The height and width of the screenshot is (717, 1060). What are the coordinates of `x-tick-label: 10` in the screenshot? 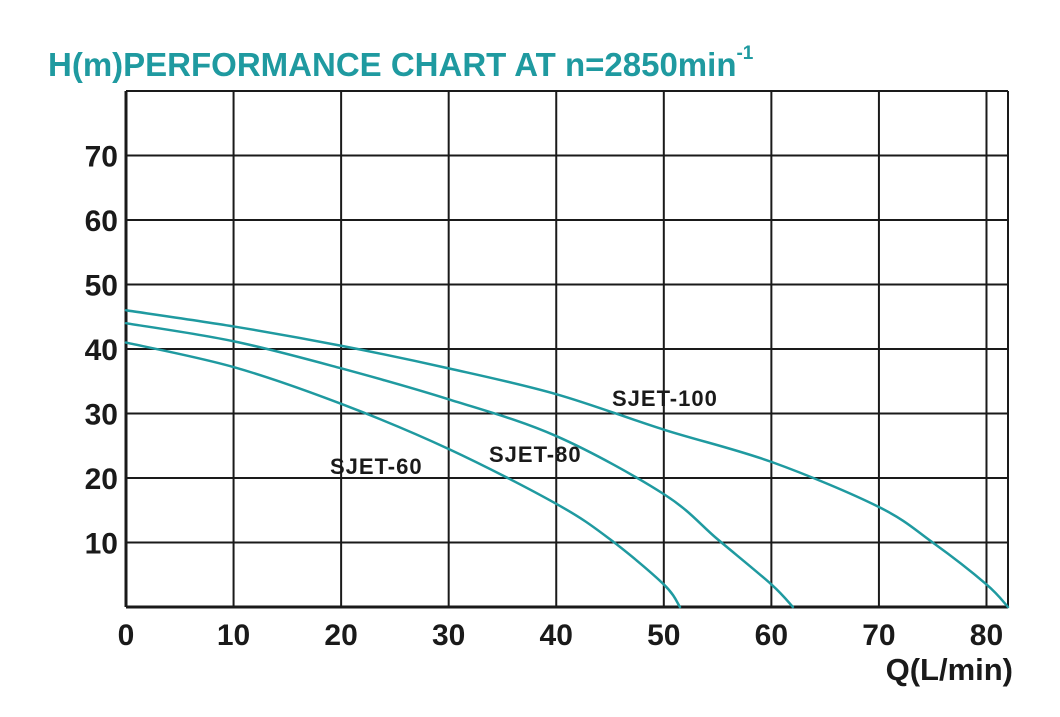 It's located at (233, 635).